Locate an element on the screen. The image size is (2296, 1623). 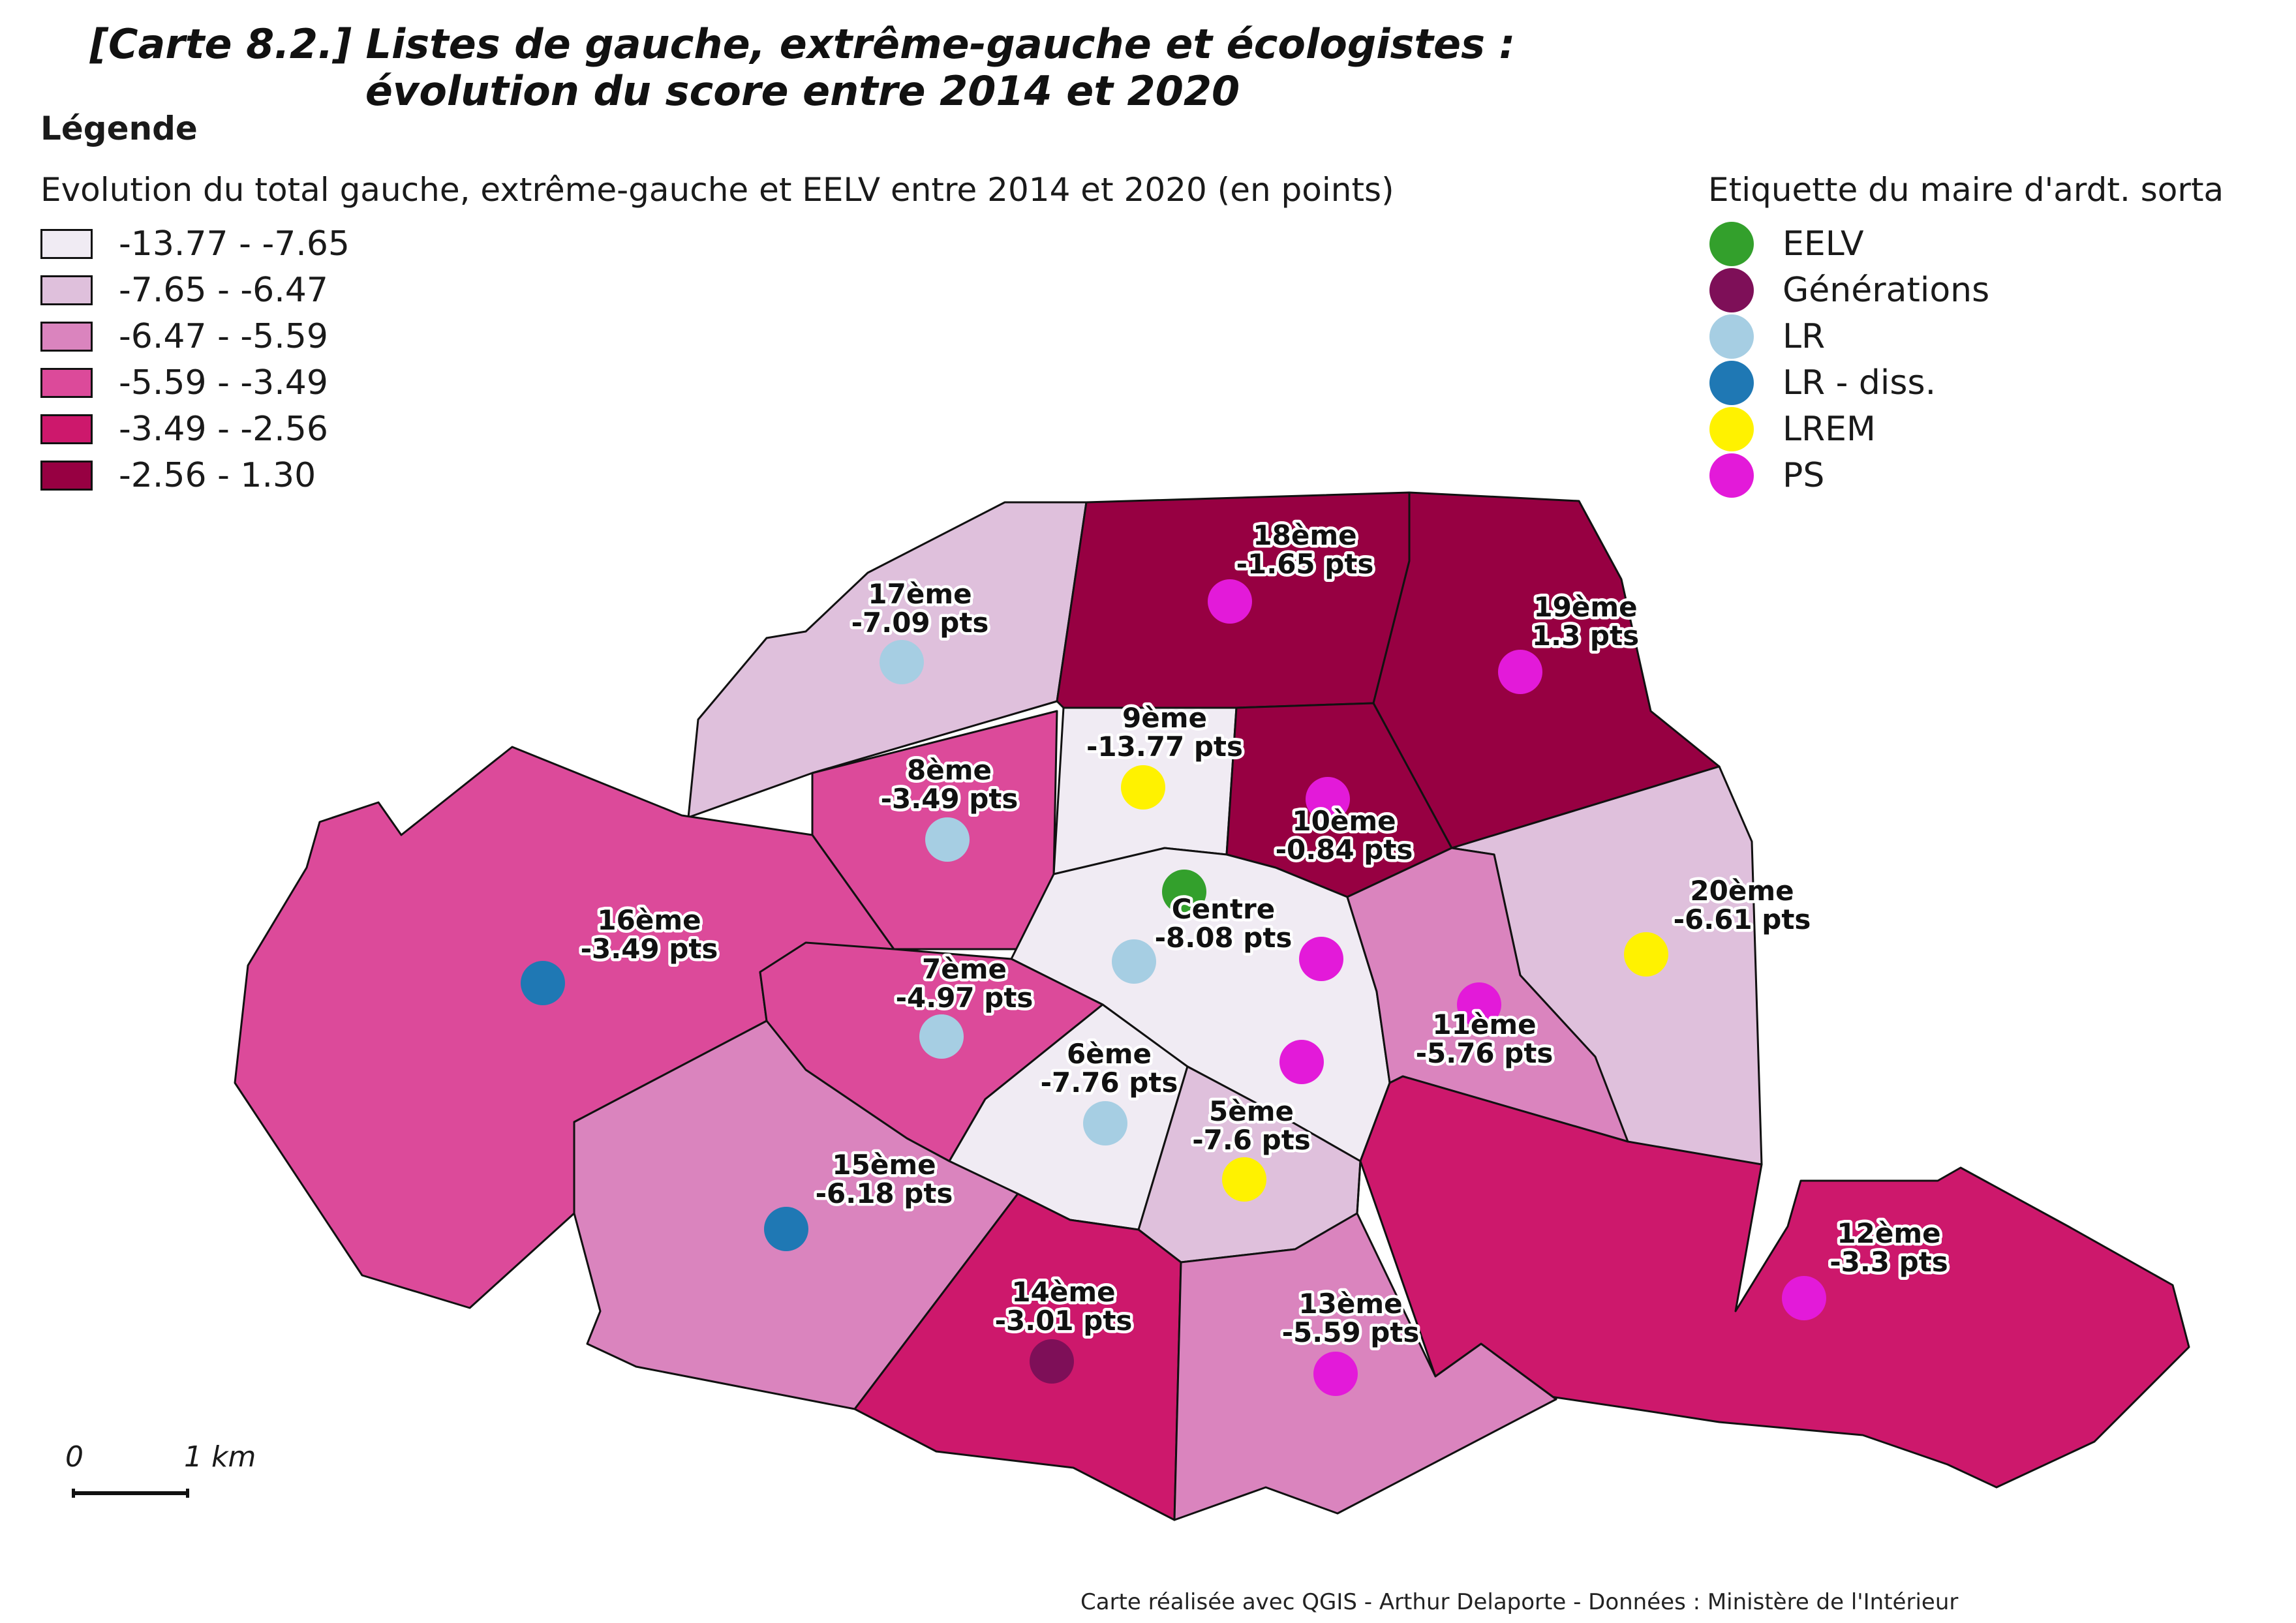
arrondissement-name-label: 6ème is located at coordinates (1109, 1054).